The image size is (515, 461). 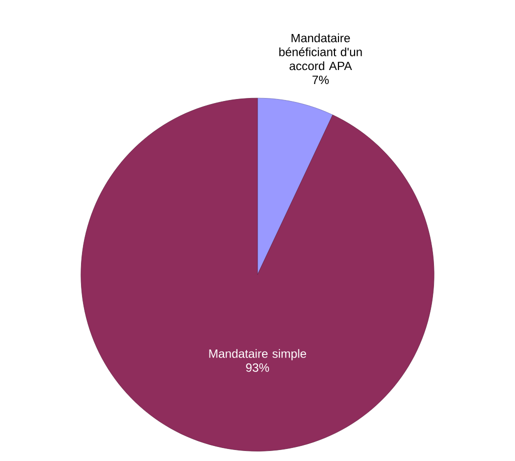 I want to click on data-label: 93%, so click(x=258, y=367).